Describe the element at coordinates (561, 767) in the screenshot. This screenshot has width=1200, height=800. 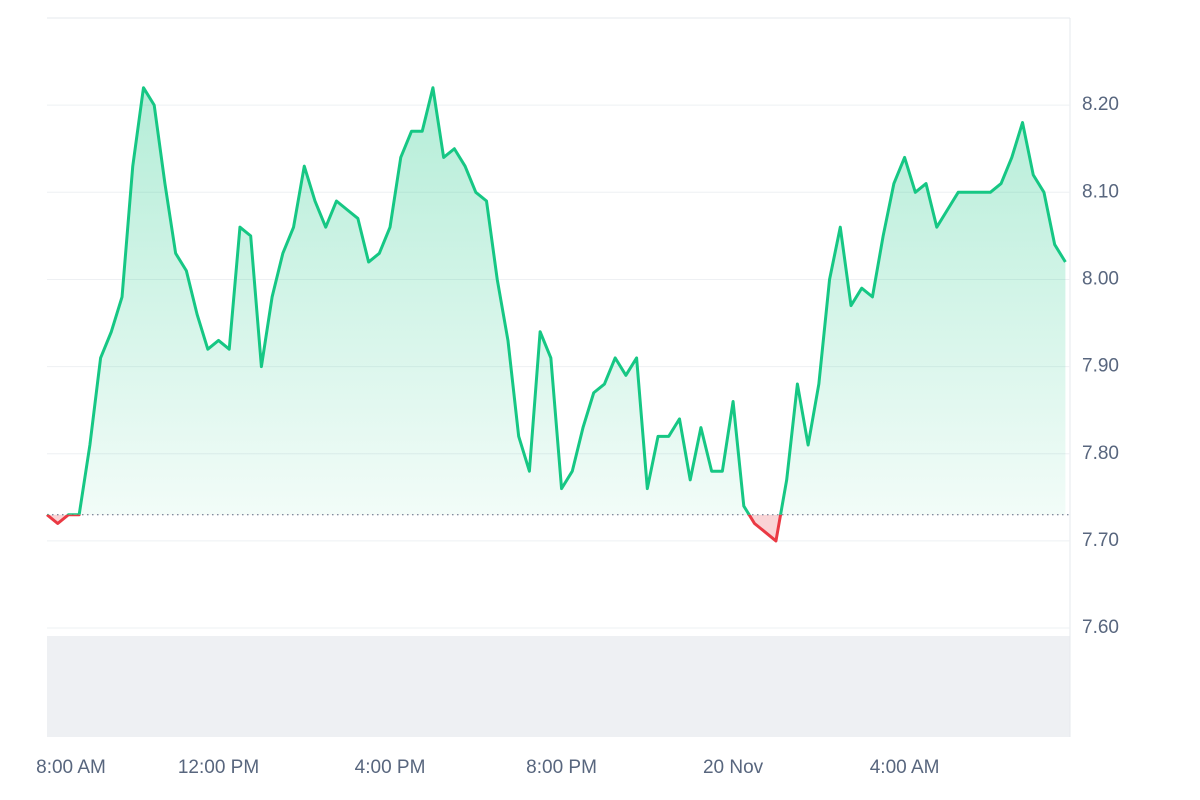
I see `x-tick-label: 8:00 PM` at that location.